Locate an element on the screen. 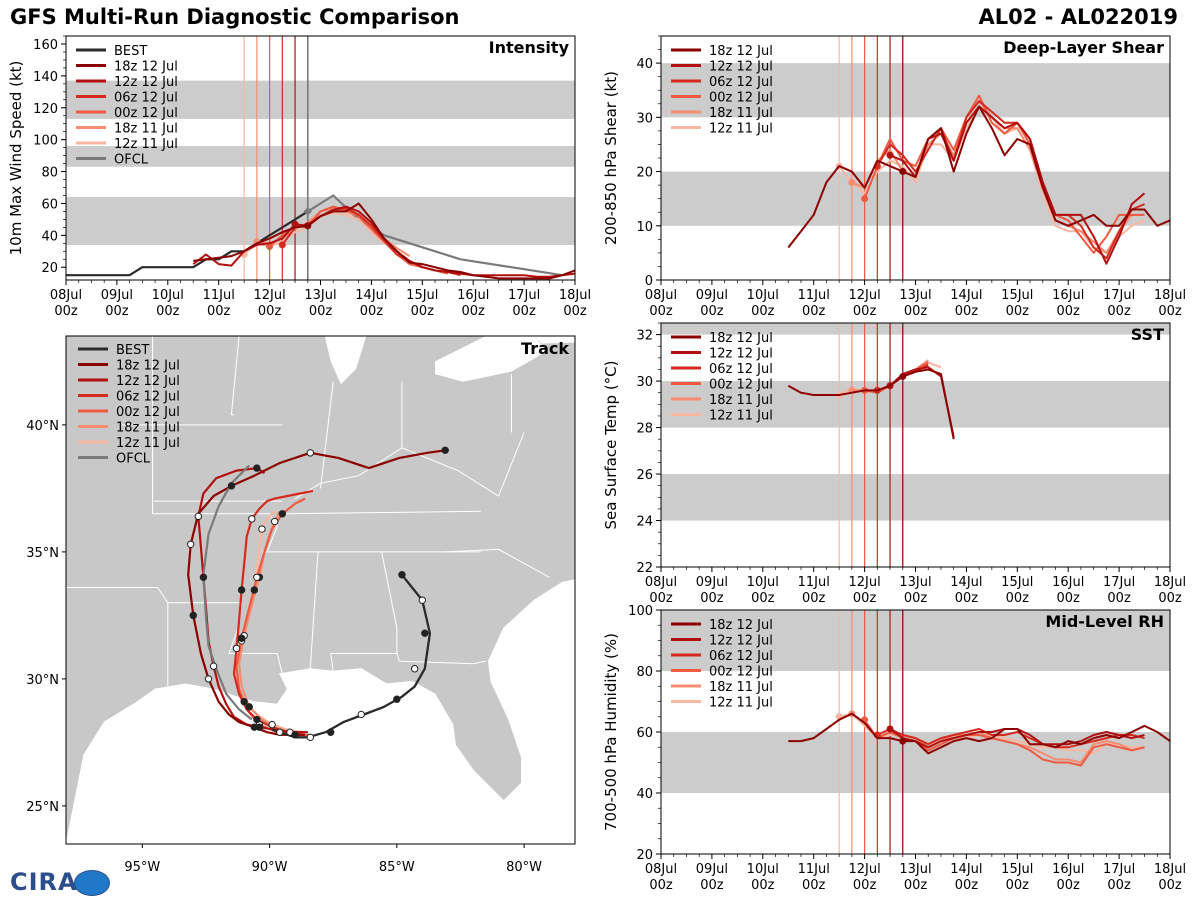 The height and width of the screenshot is (900, 1200). rh-legend-label: 18z 11 Jul is located at coordinates (741, 687).